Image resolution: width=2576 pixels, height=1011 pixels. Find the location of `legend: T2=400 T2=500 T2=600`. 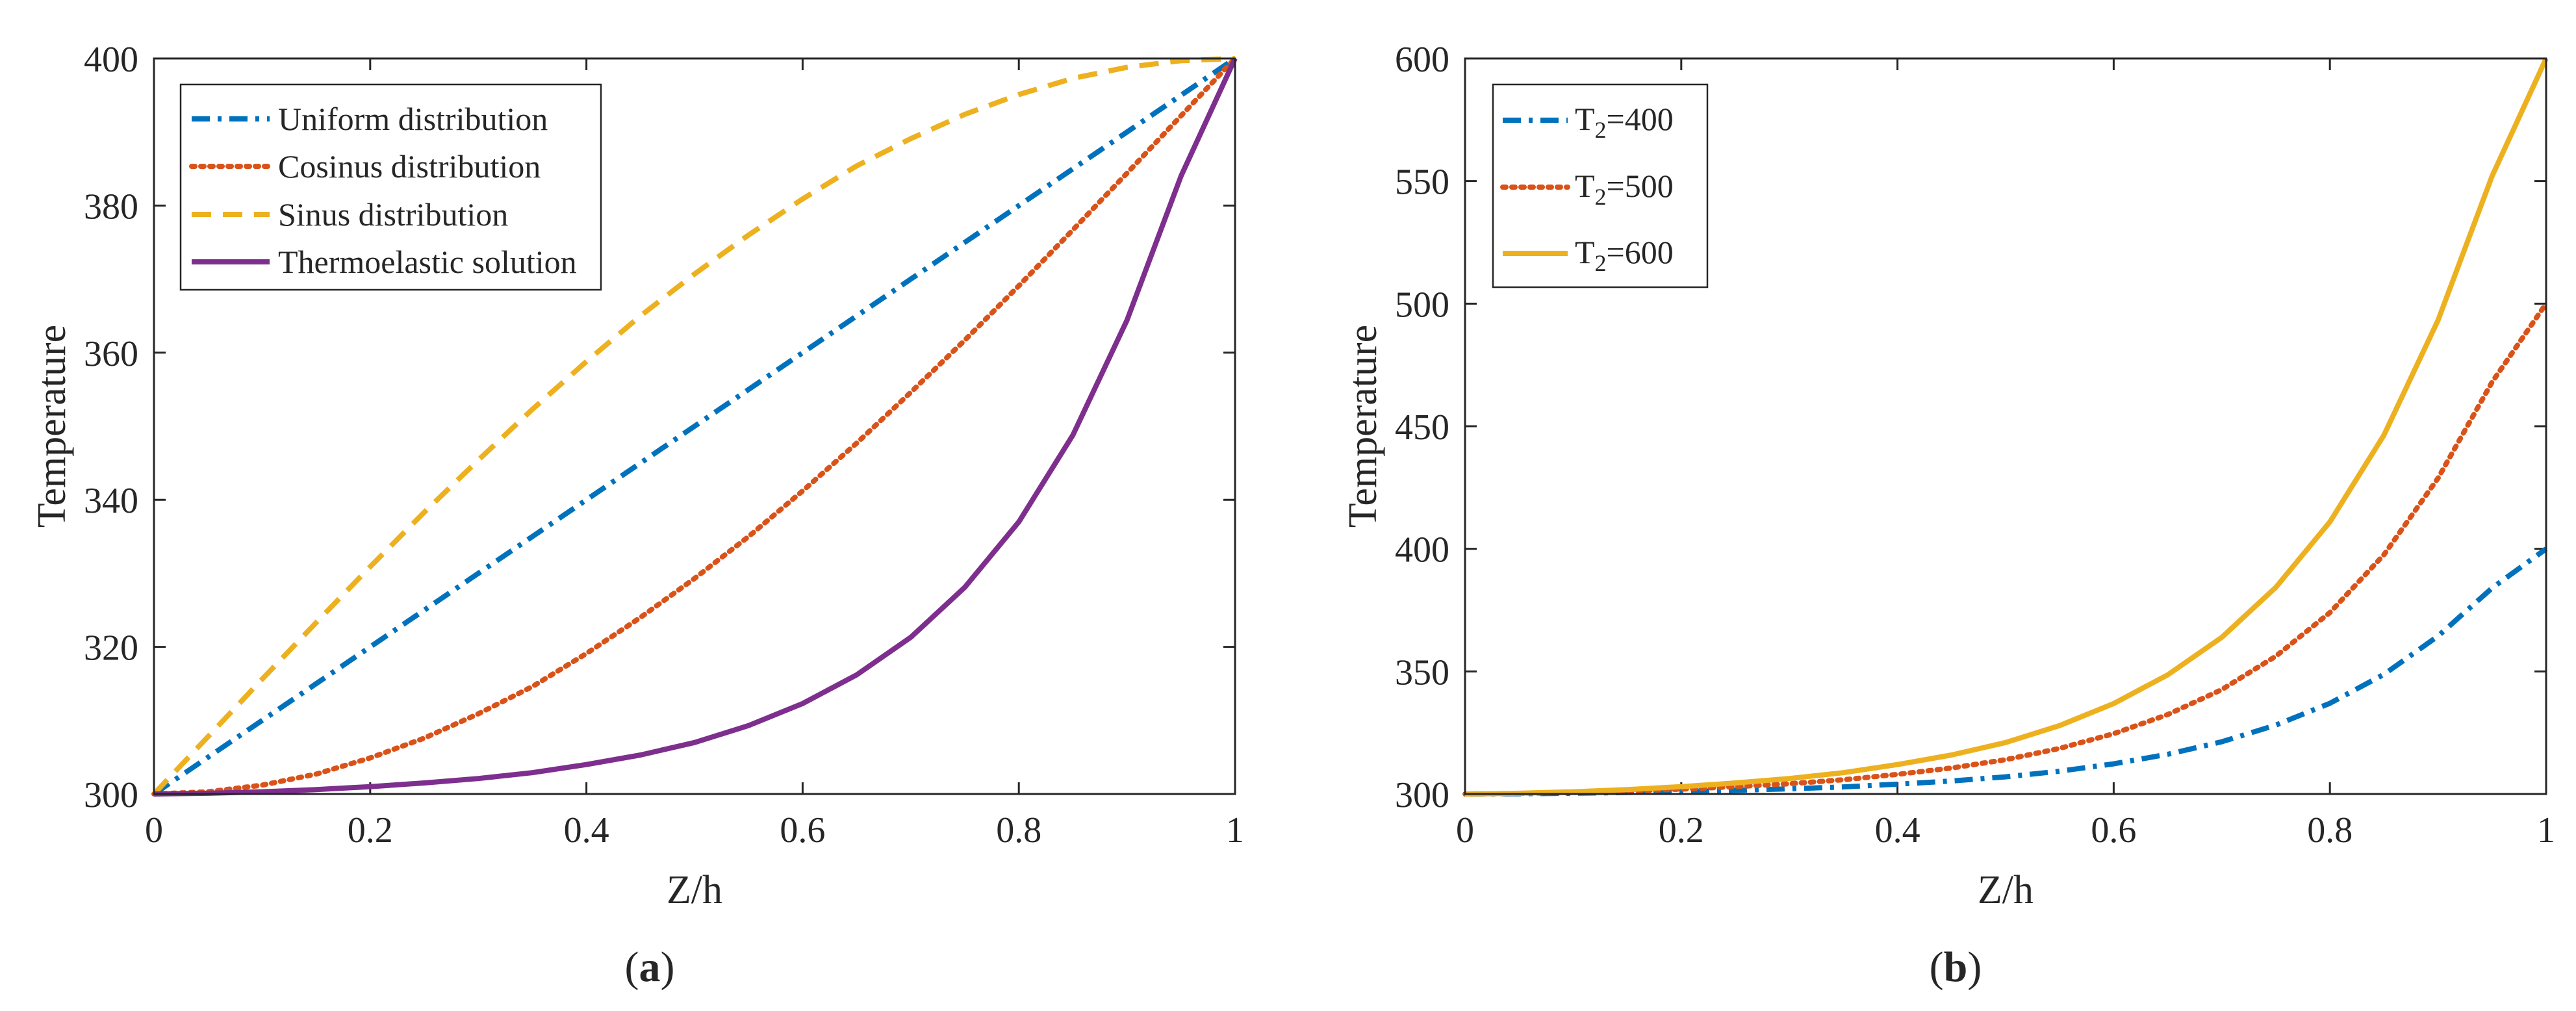

legend: T2=400 T2=500 T2=600 is located at coordinates (1600, 185).